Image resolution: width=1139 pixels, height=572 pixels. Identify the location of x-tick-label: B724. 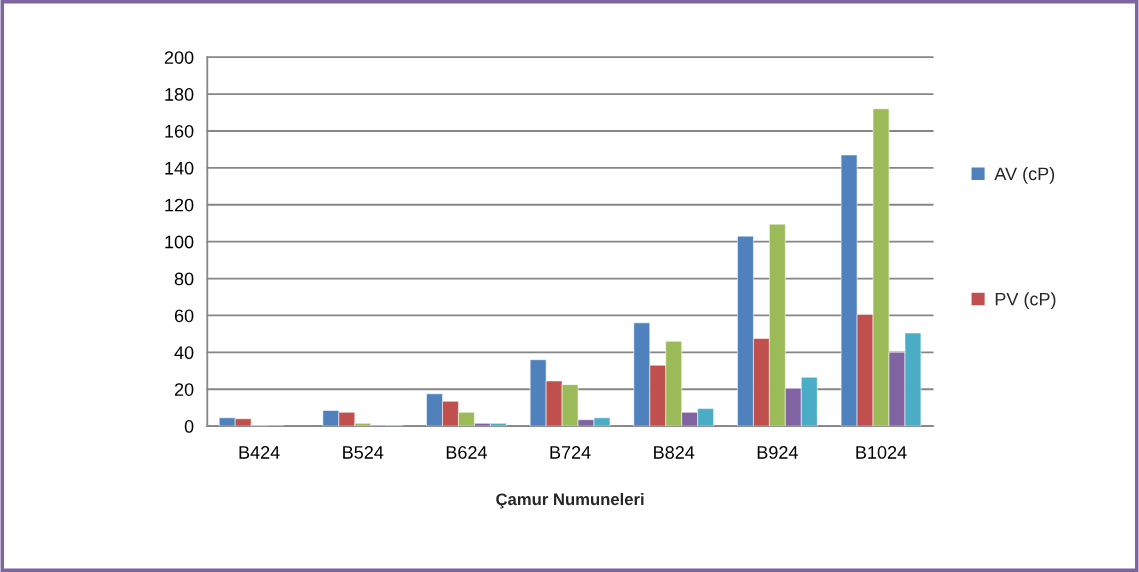
(570, 452).